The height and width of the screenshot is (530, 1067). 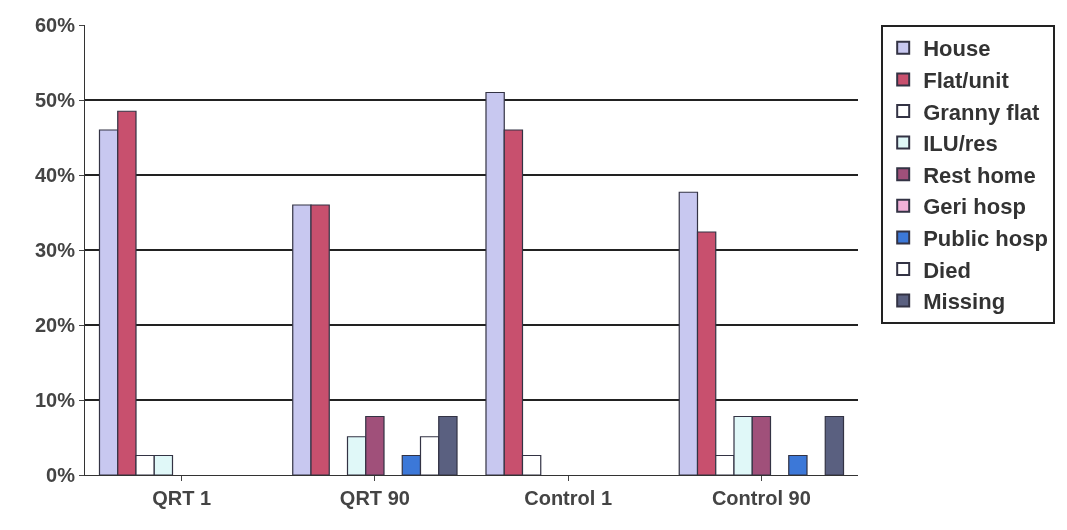 I want to click on y-tick-label: 60%, so click(x=55, y=25).